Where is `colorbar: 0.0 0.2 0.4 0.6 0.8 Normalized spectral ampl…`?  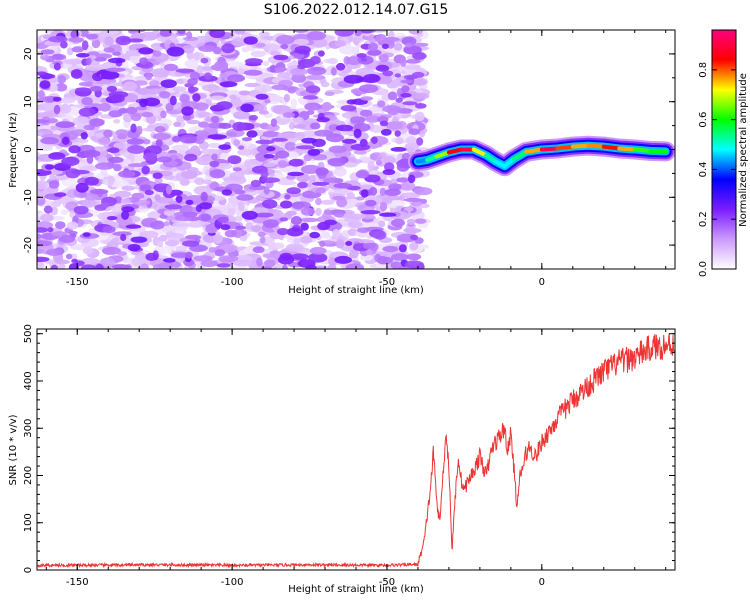 colorbar: 0.0 0.2 0.4 0.6 0.8 Normalized spectral ampl… is located at coordinates (723, 153).